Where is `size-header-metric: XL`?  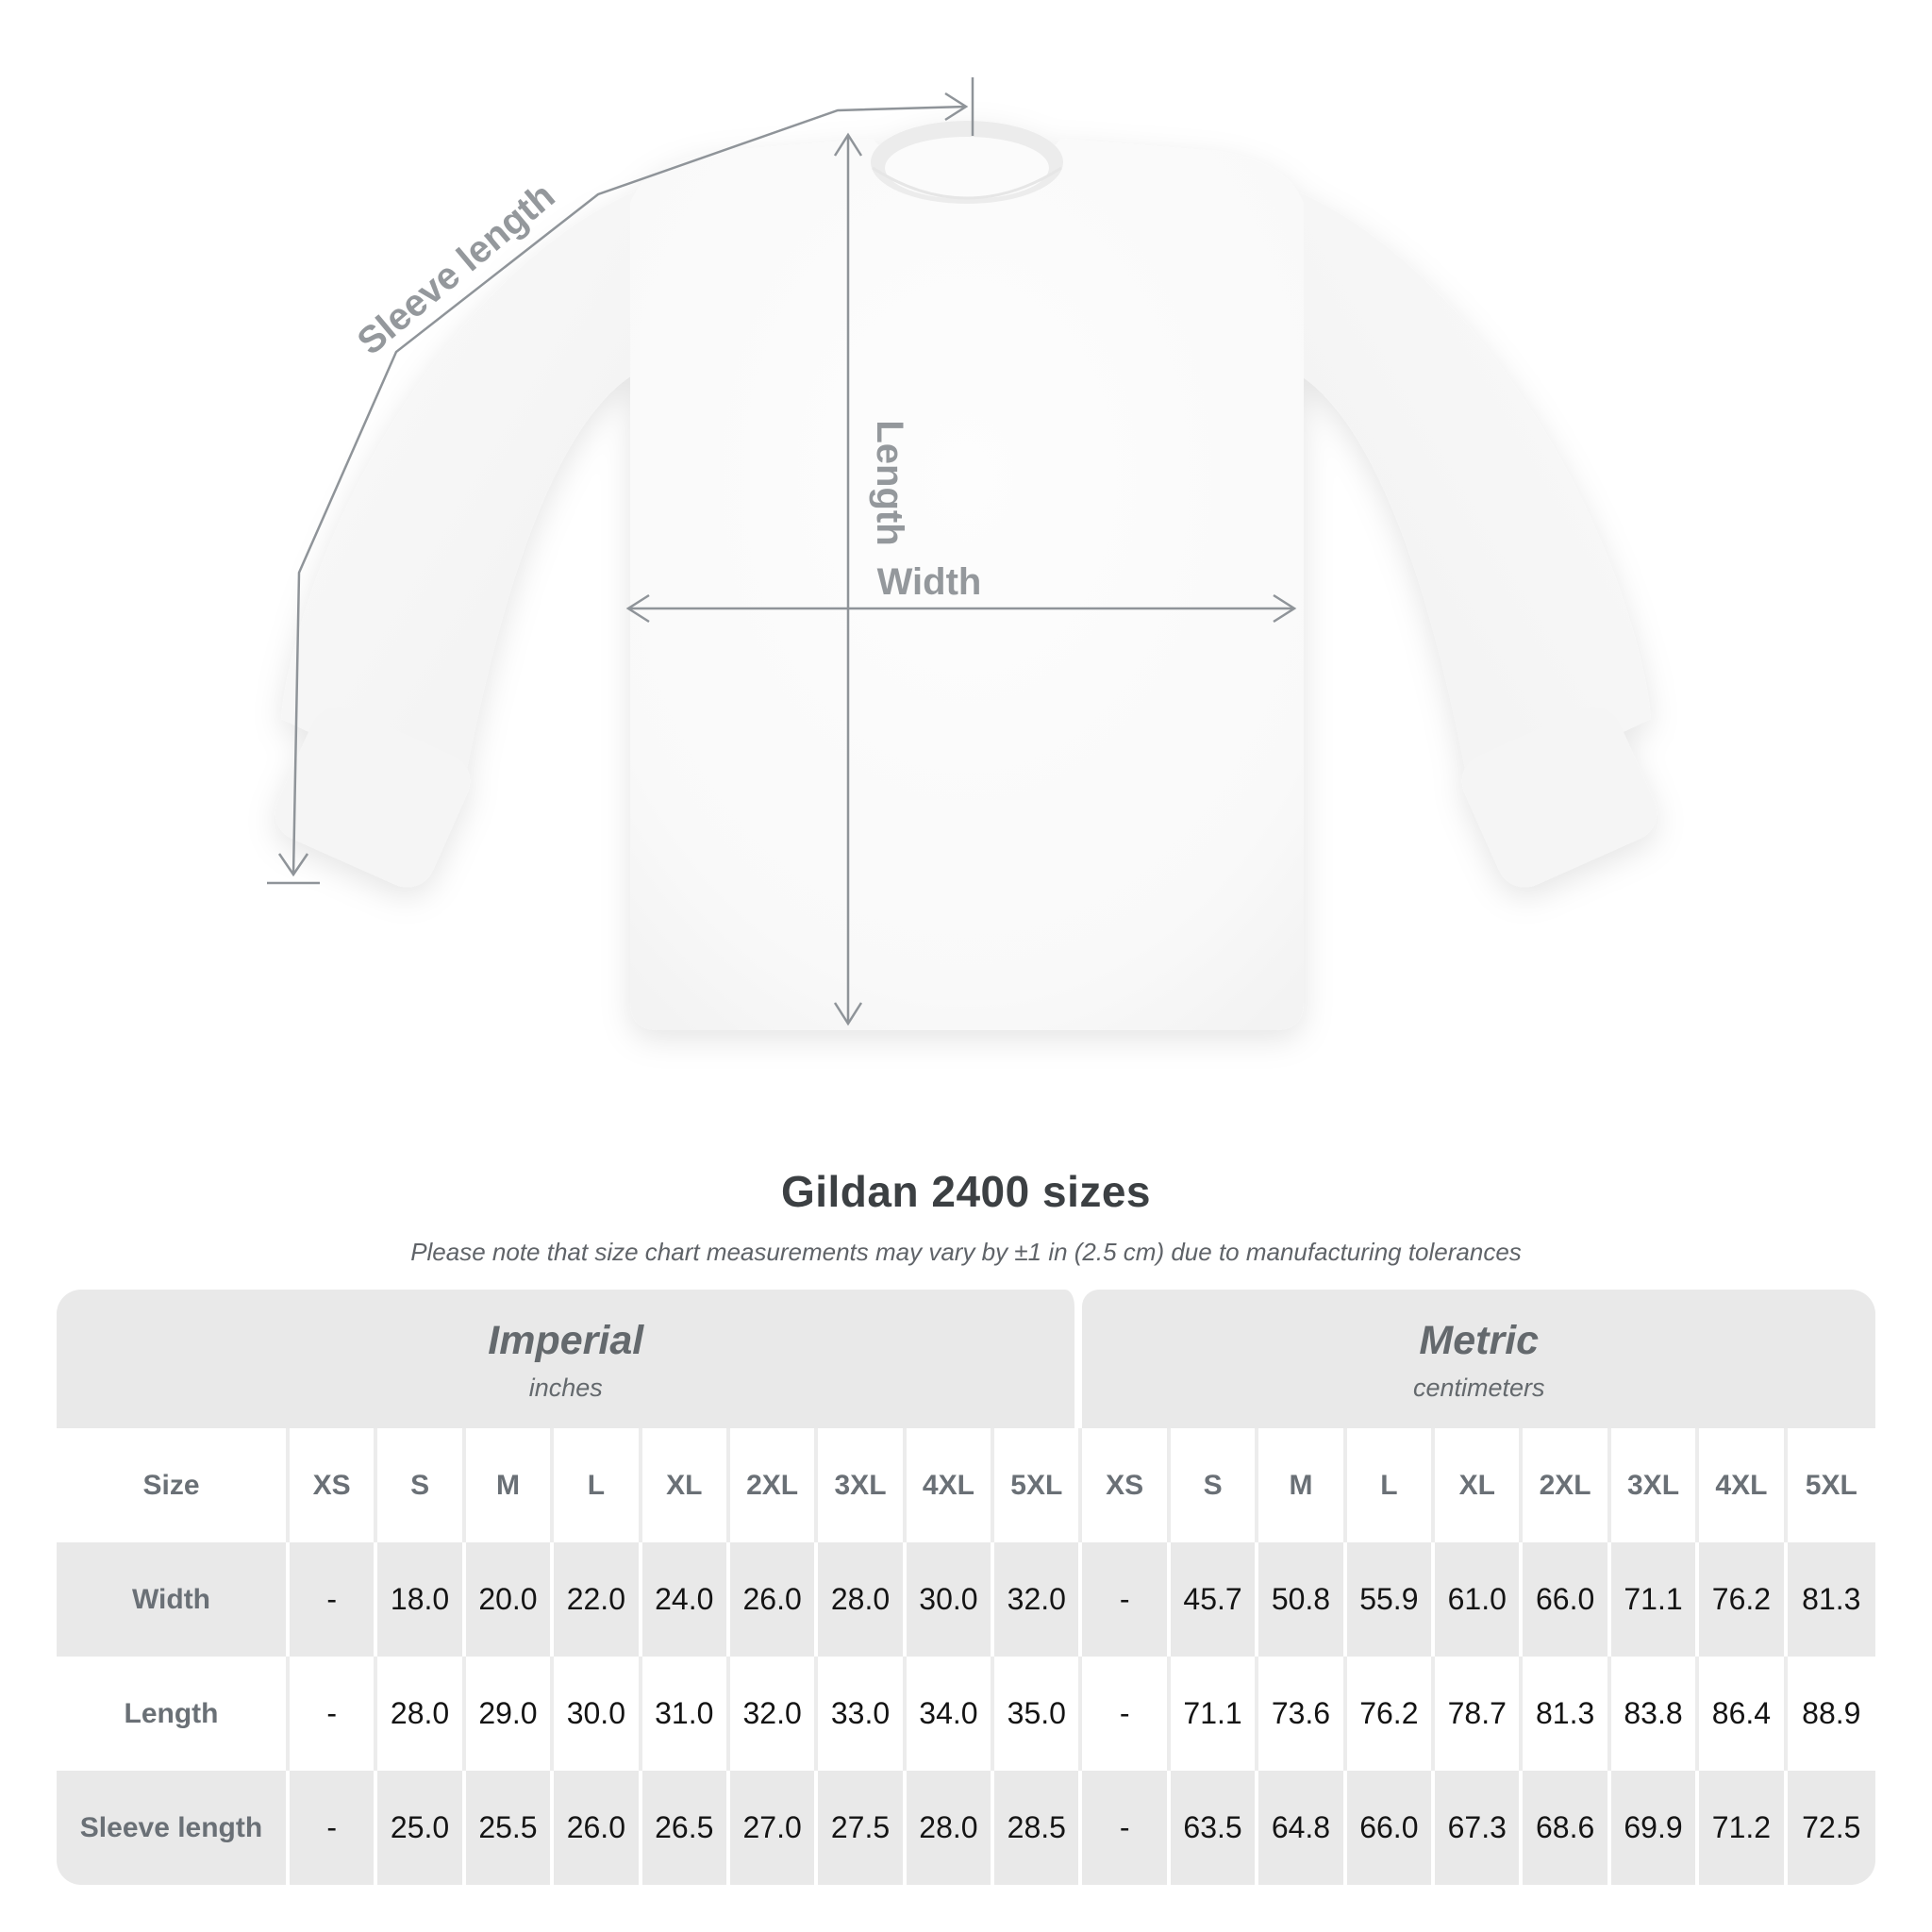 size-header-metric: XL is located at coordinates (1479, 1485).